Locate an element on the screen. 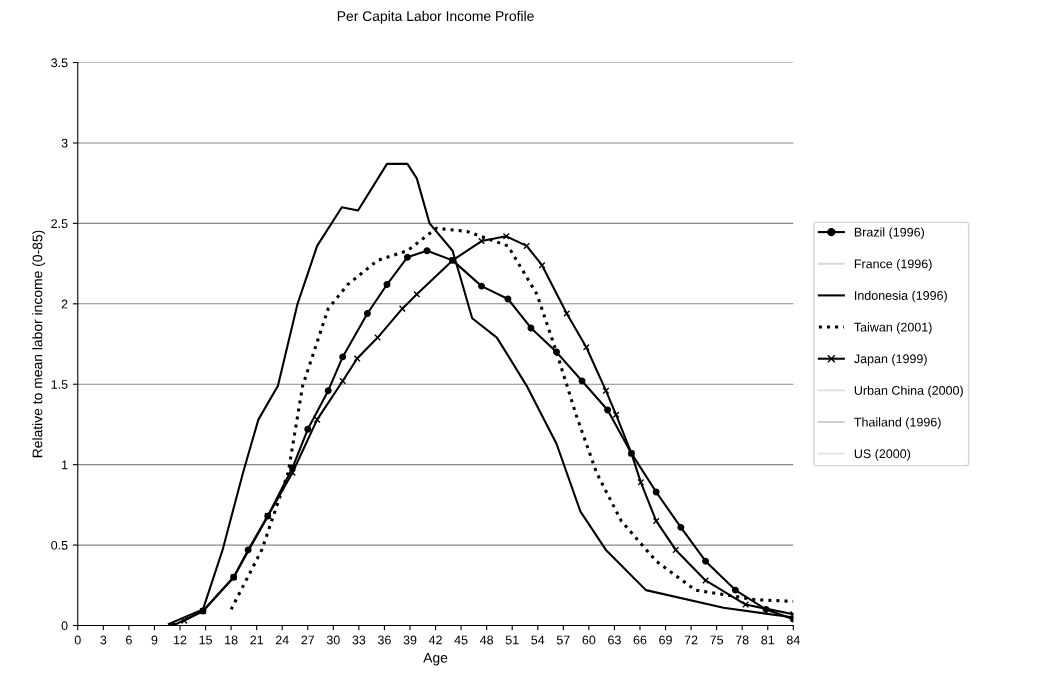  y-tick-label: 1 is located at coordinates (65, 465).